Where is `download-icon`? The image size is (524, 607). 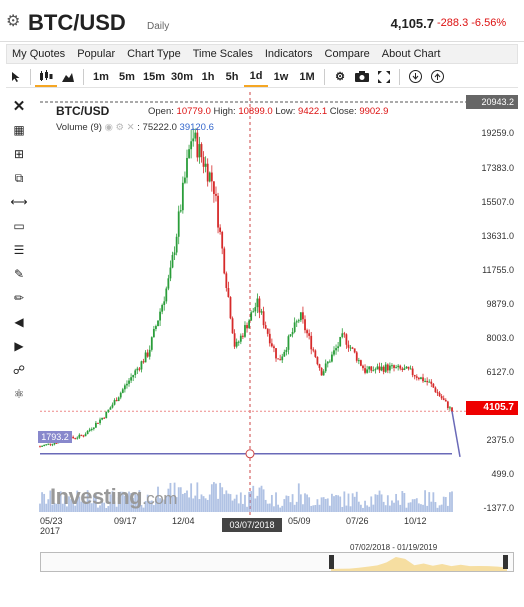 download-icon is located at coordinates (415, 77).